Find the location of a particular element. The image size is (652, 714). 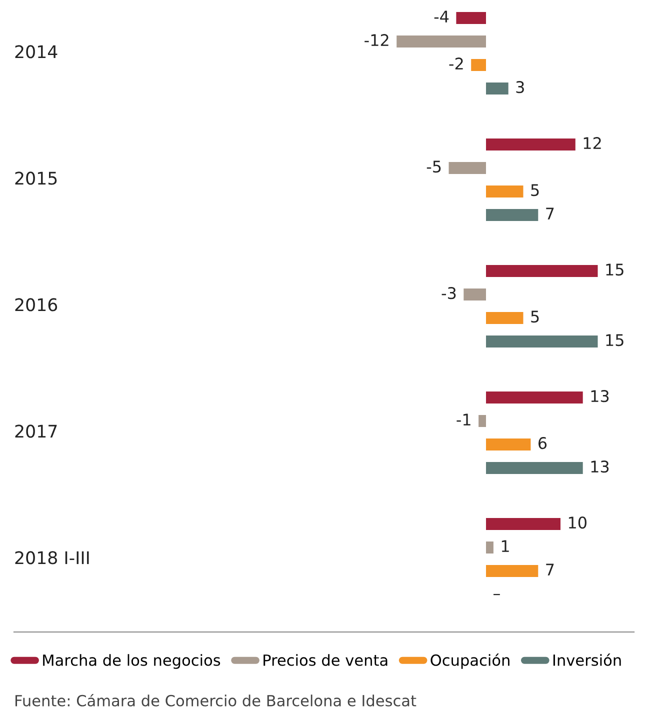

data-label: -2 is located at coordinates (456, 64).